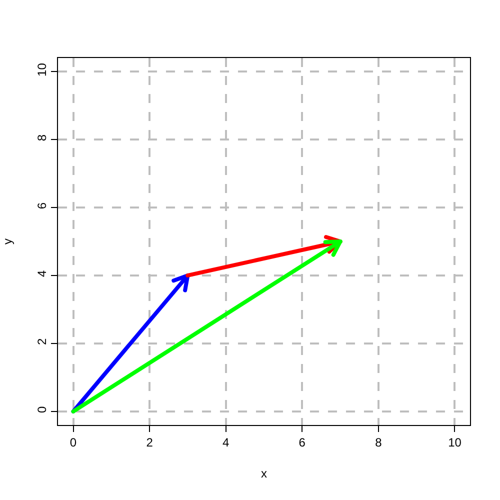  I want to click on x-axis-title: x, so click(264, 473).